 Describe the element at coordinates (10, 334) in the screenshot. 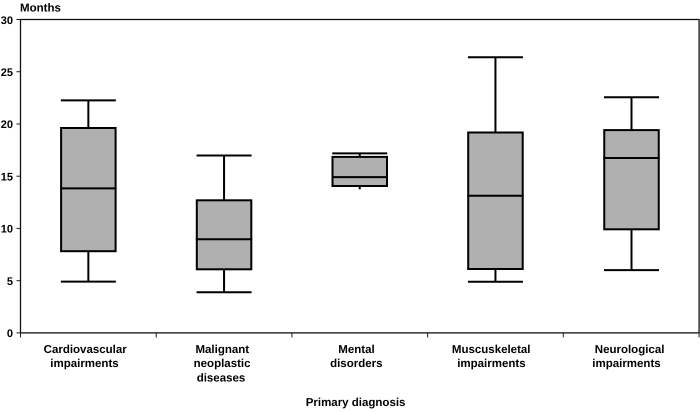

I see `svg-text: 0` at that location.